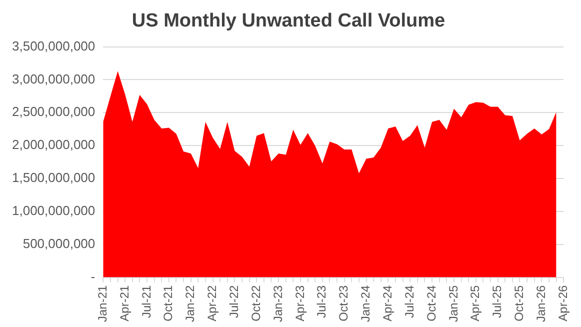  What do you see at coordinates (541, 303) in the screenshot?
I see `x-tick-label: Jan-26` at bounding box center [541, 303].